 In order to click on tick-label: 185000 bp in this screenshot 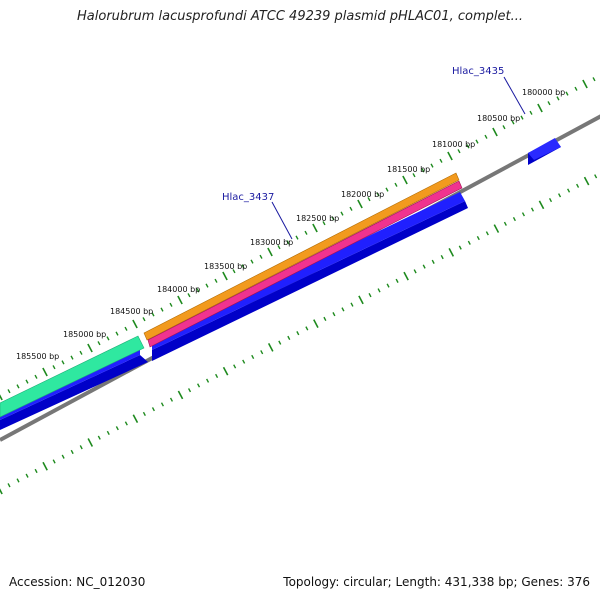, I will do `click(84, 334)`.